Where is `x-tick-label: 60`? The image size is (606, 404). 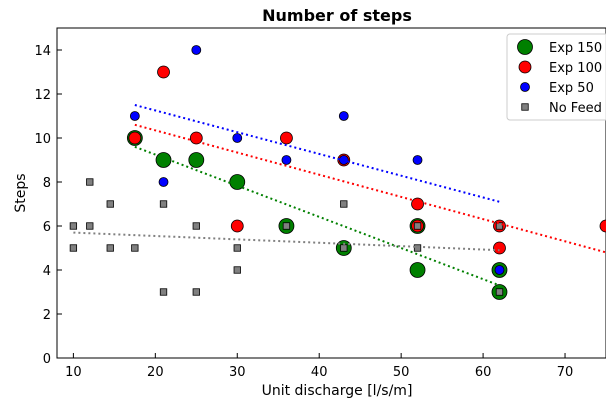 x-tick-label: 60 is located at coordinates (483, 372).